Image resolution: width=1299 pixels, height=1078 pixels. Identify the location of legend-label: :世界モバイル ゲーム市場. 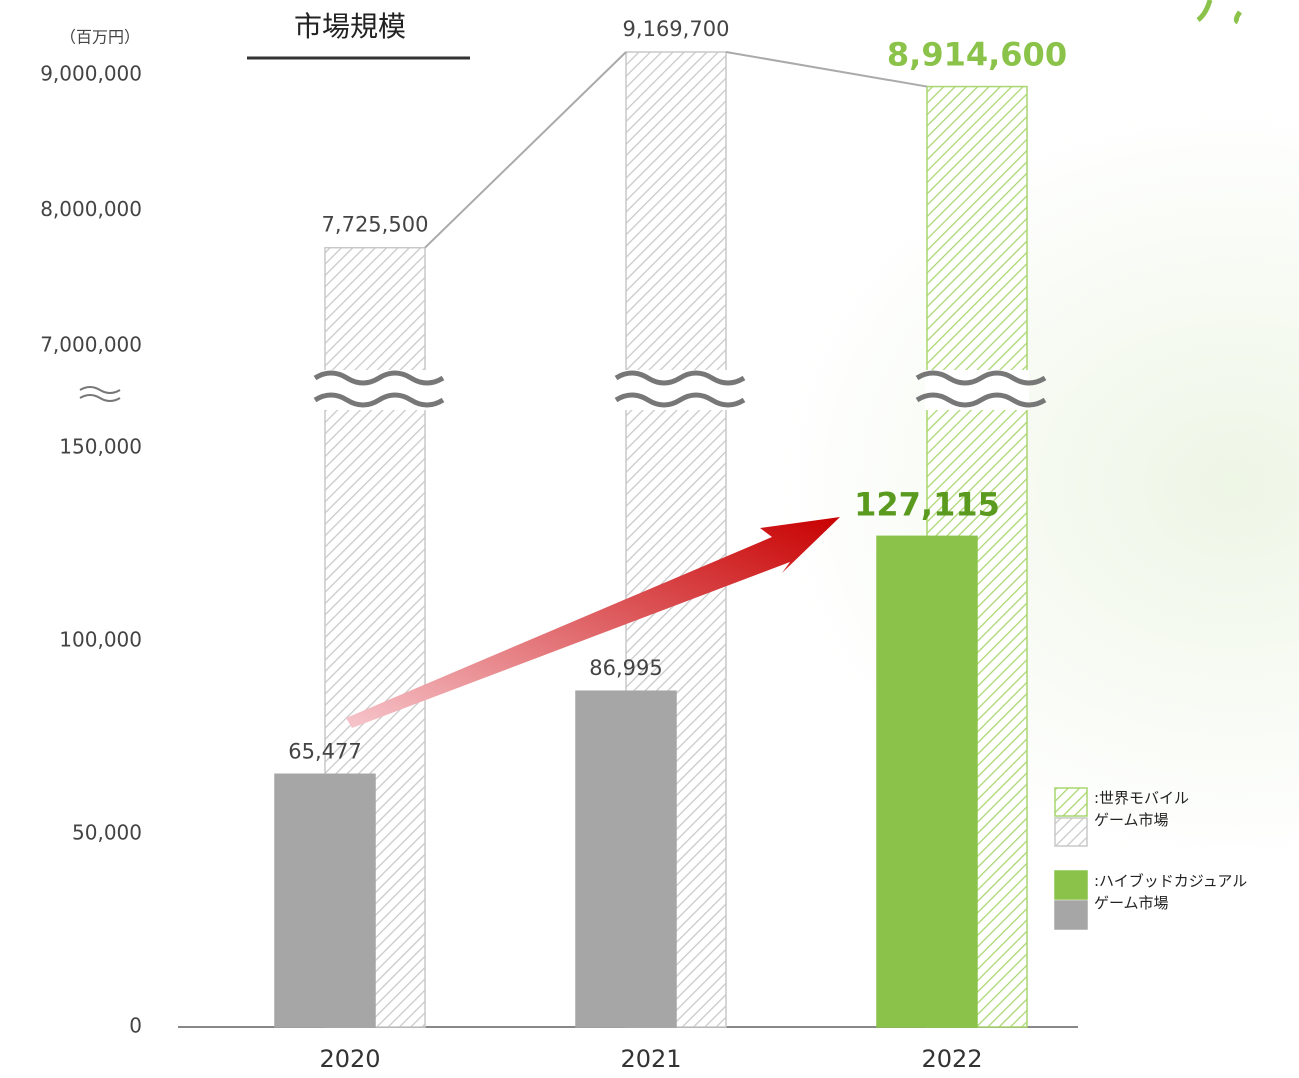
(1142, 809).